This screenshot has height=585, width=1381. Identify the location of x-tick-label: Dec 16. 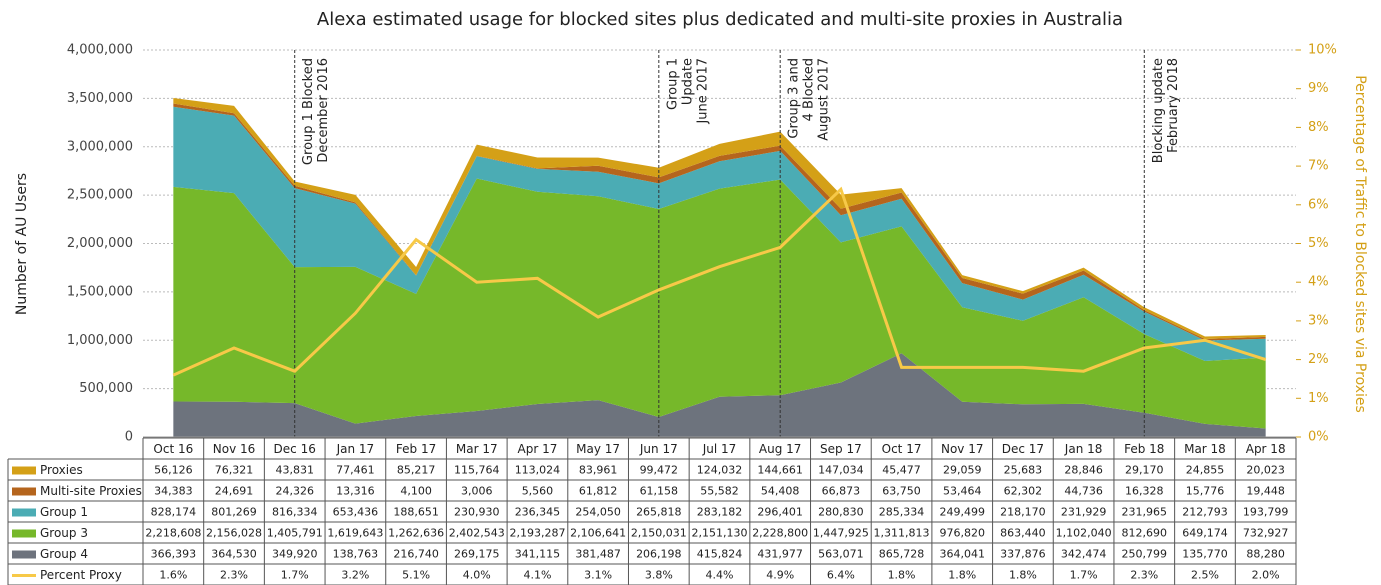
(295, 449).